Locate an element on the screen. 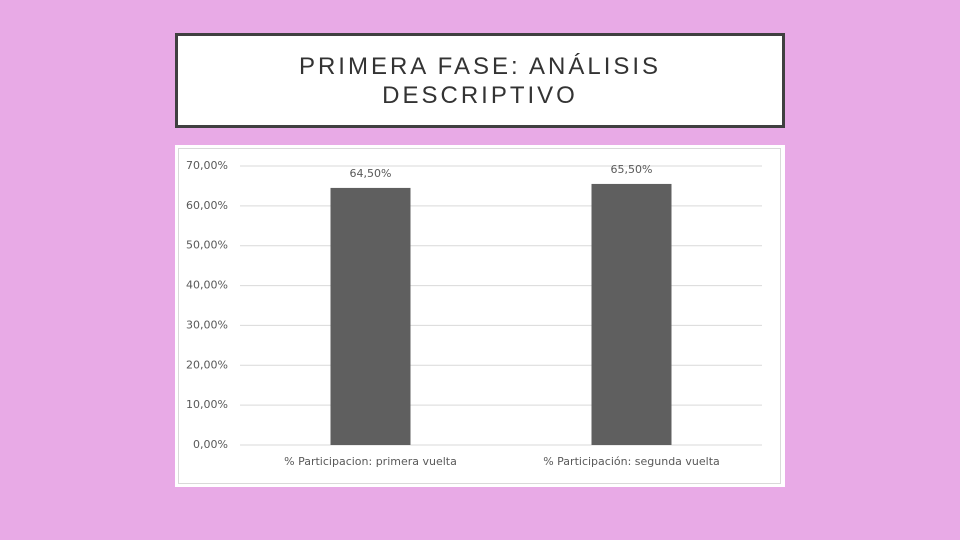  slide-title: PRIMERA FASE: ANÁLISIS DESCRIPTIVO is located at coordinates (480, 80).